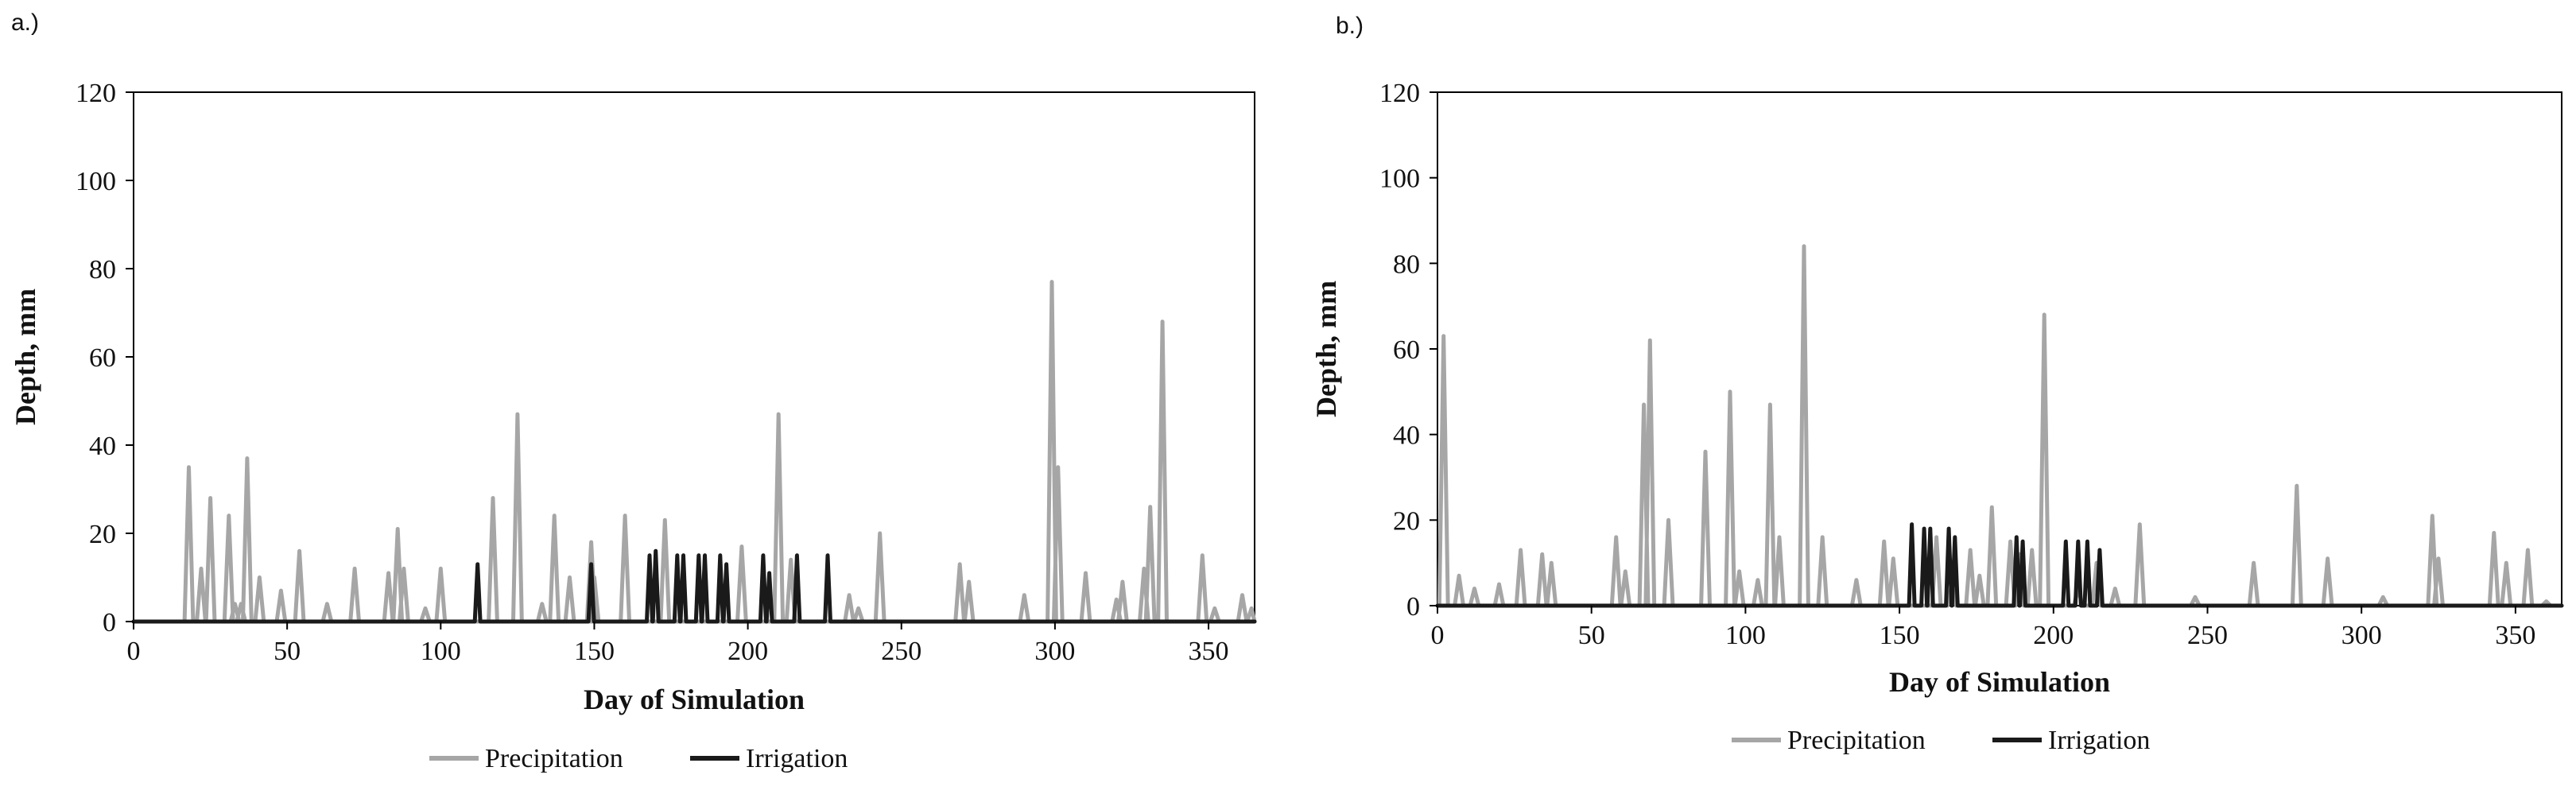  What do you see at coordinates (25, 23) in the screenshot?
I see `panel-label-a: a.)` at bounding box center [25, 23].